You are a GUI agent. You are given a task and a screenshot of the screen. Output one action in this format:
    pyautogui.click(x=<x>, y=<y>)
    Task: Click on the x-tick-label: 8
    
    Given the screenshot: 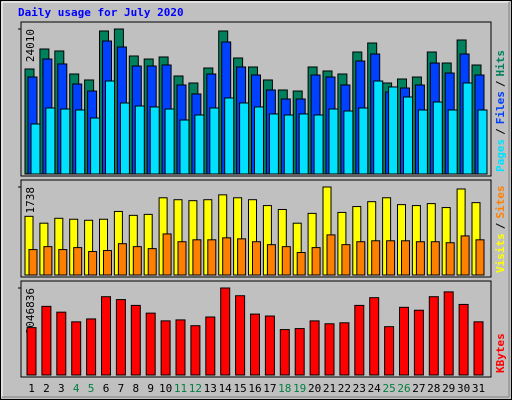 What is the action you would take?
    pyautogui.click(x=135, y=388)
    